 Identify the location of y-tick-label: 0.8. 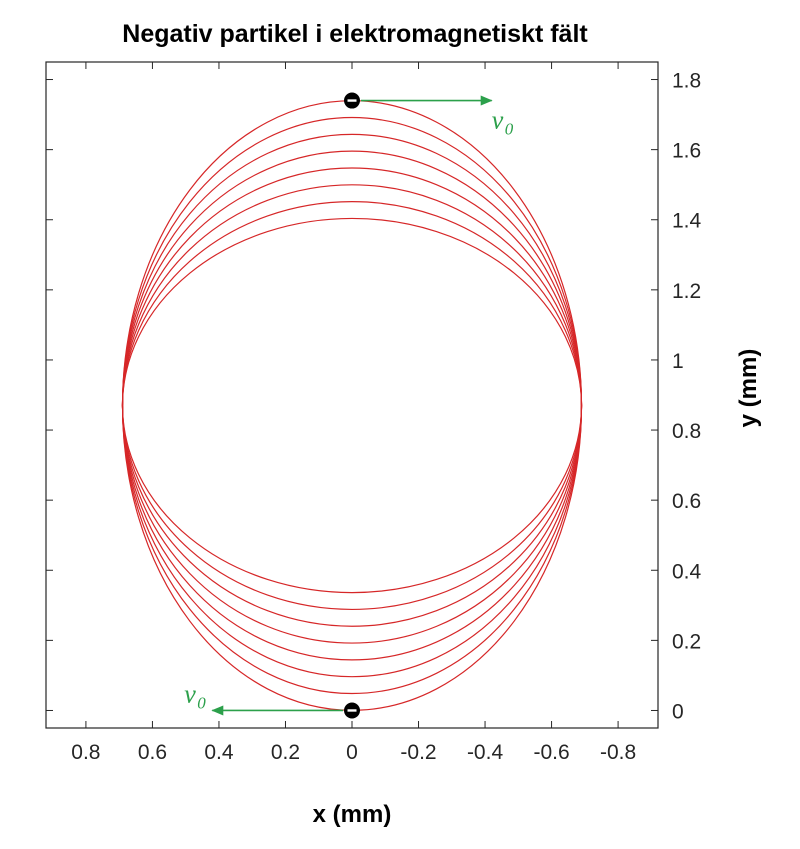
(686, 431).